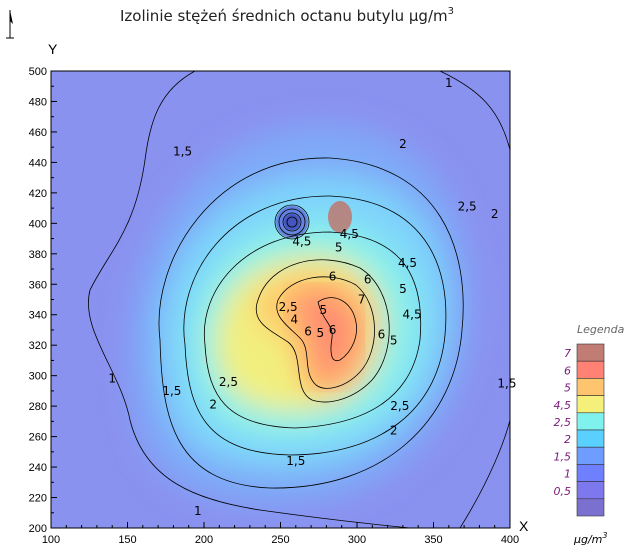 This screenshot has height=556, width=626. Describe the element at coordinates (362, 300) in the screenshot. I see `contour-label: 7` at that location.